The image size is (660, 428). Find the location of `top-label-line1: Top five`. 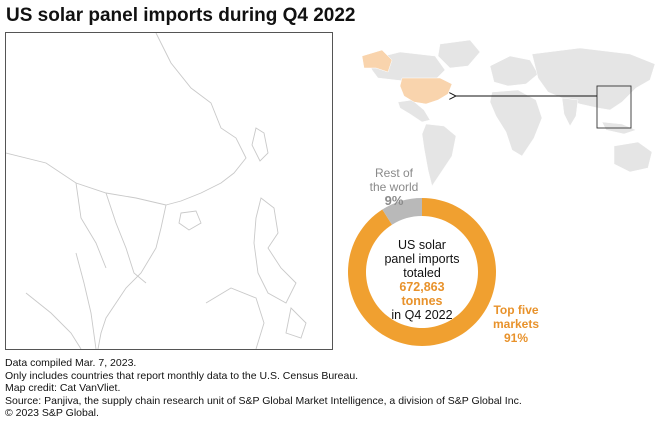

top-label-line1: Top five is located at coordinates (516, 310).